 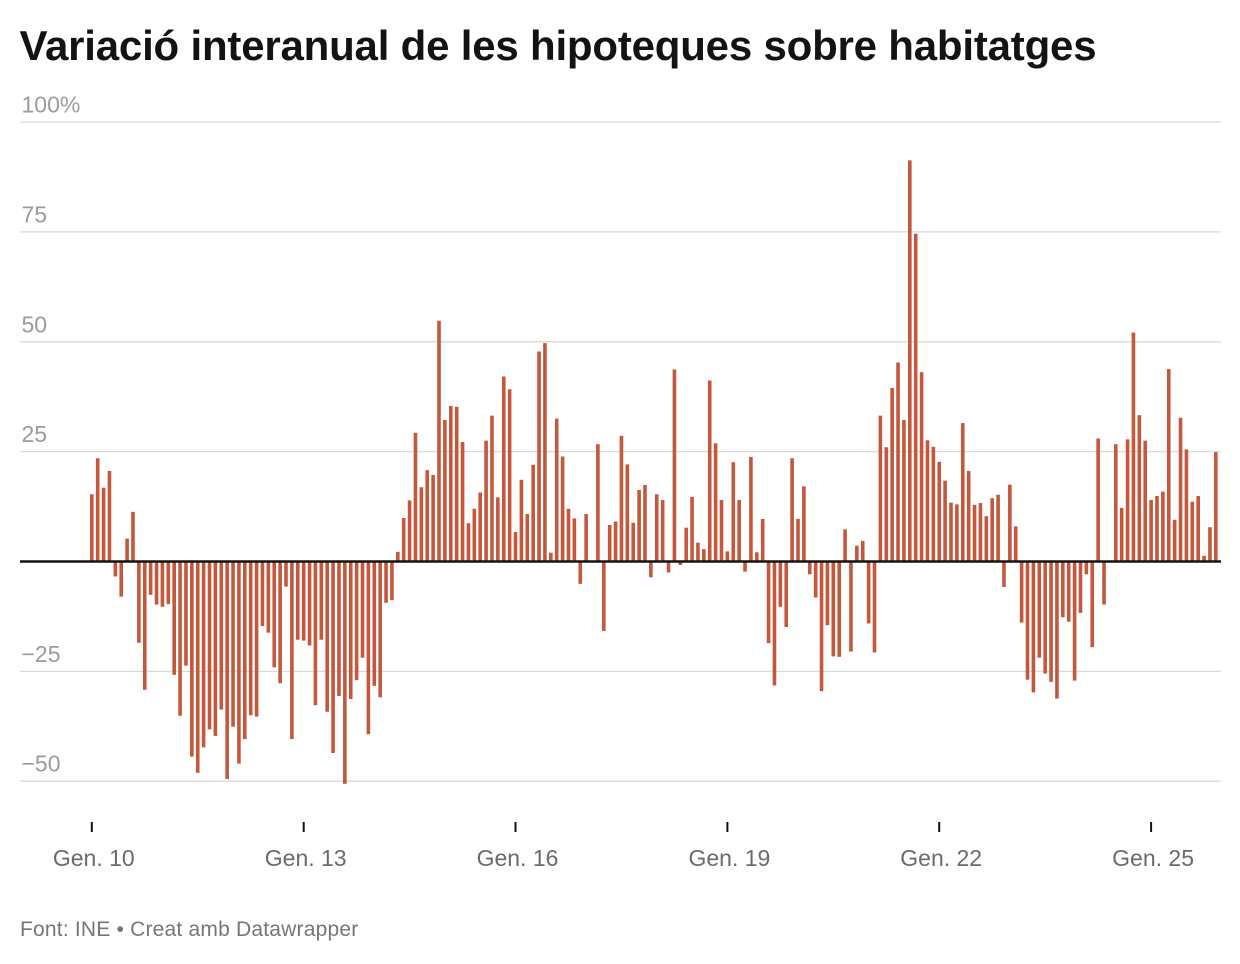 I want to click on svg-text: Gen. 13, so click(x=306, y=858).